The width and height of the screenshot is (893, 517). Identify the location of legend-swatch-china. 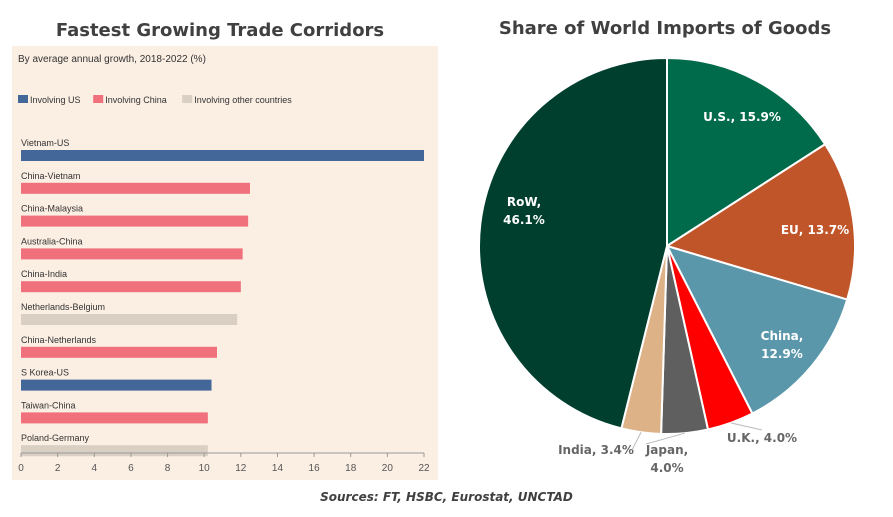
(98, 99).